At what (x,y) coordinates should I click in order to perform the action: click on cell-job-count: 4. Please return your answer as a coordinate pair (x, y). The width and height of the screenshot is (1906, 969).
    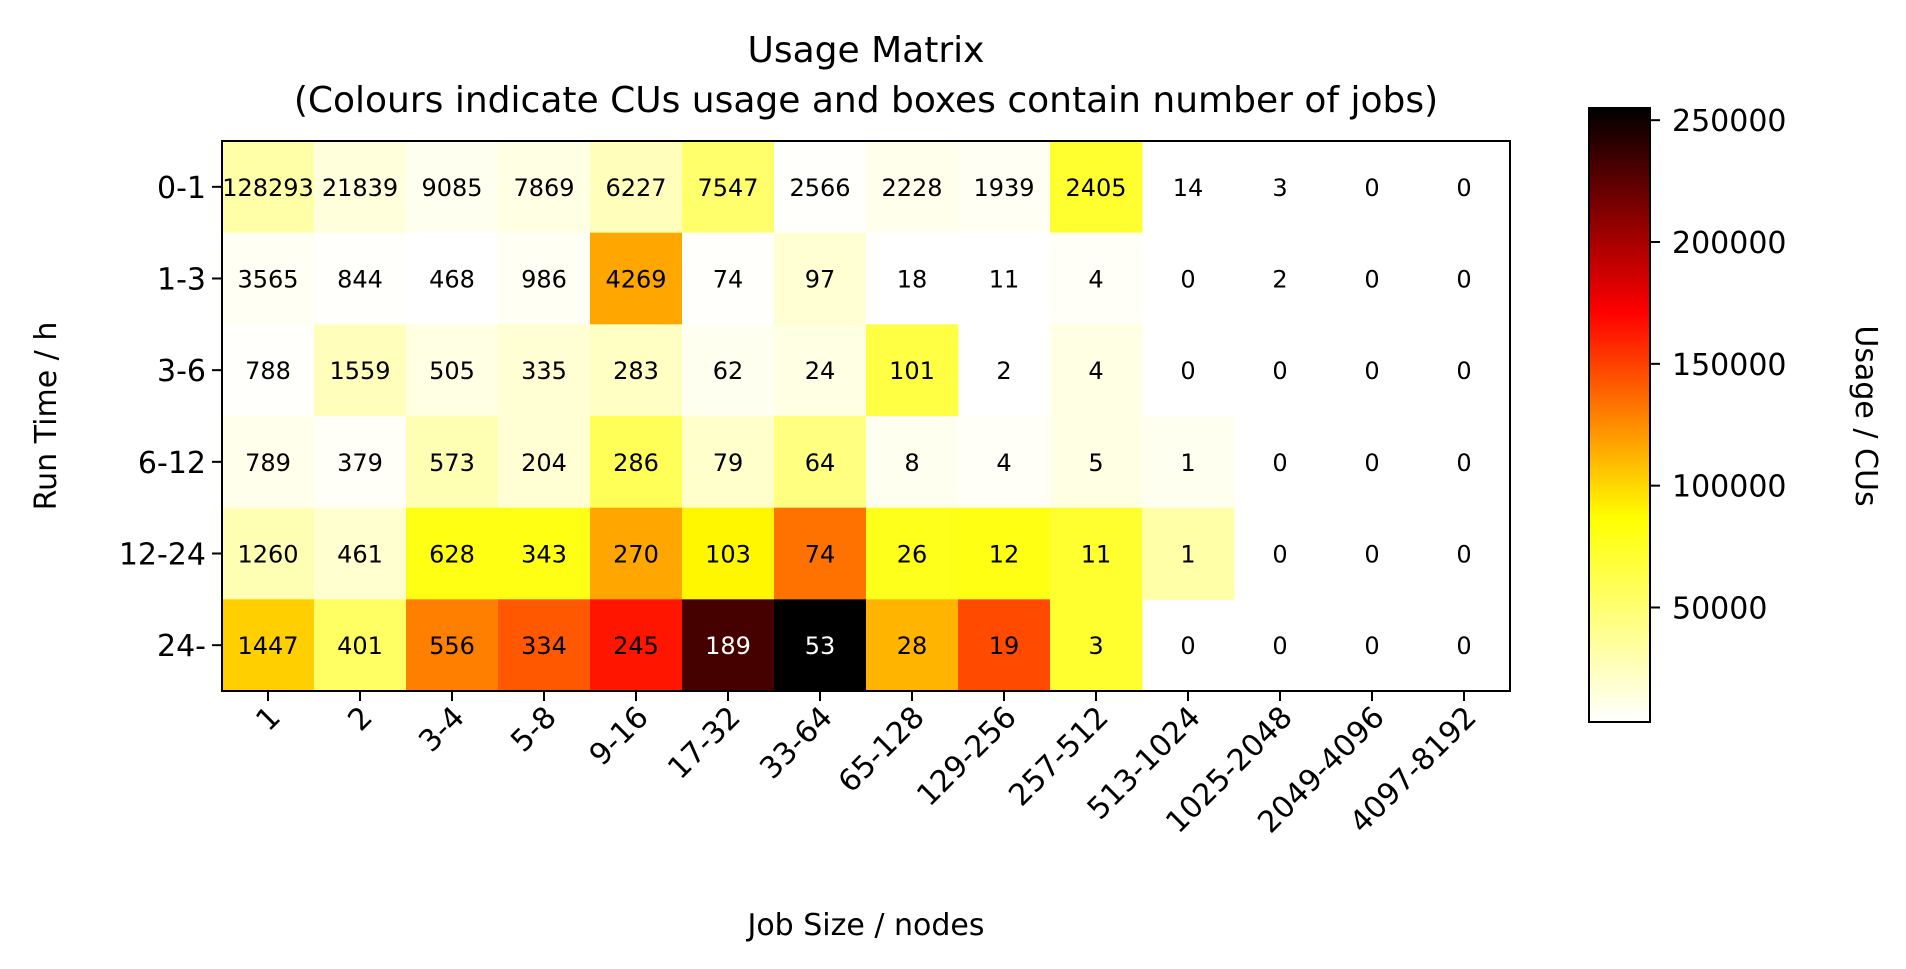
    Looking at the image, I should click on (1095, 371).